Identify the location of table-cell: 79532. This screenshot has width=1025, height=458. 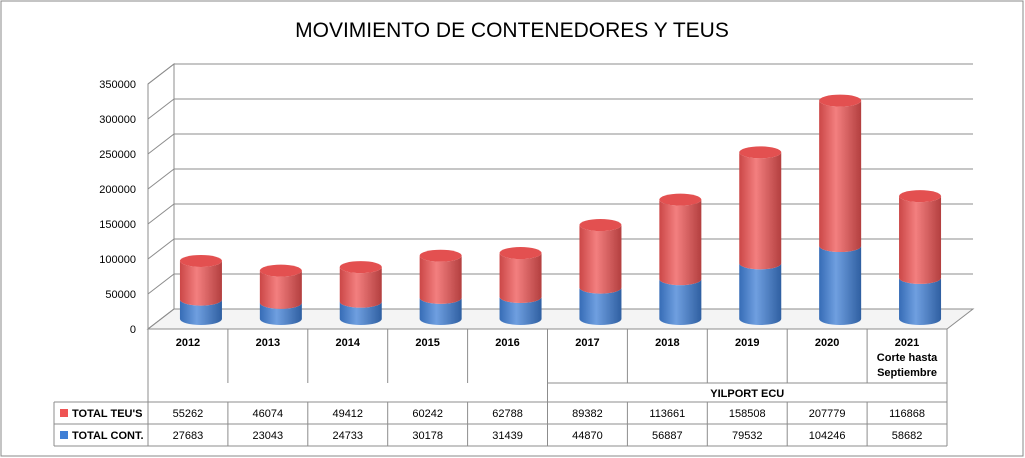
(747, 436).